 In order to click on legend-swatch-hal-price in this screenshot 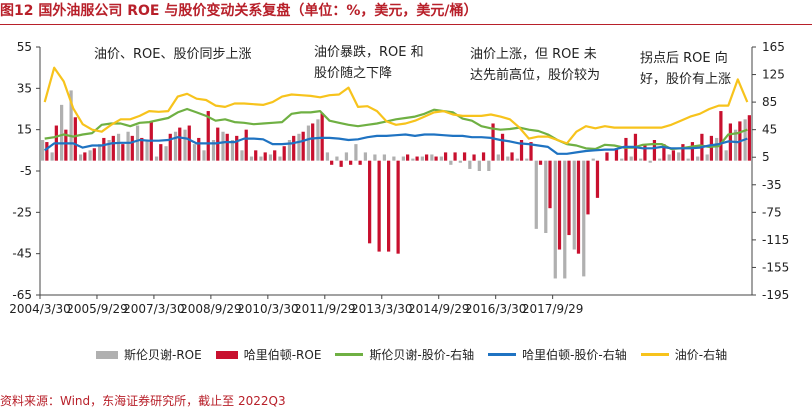, I will do `click(502, 354)`.